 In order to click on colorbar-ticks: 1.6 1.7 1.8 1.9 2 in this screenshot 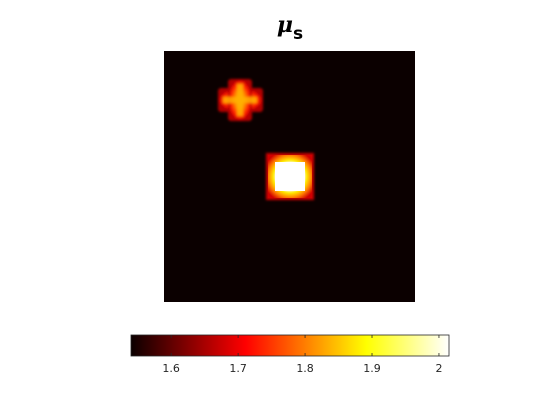, I will do `click(302, 355)`.